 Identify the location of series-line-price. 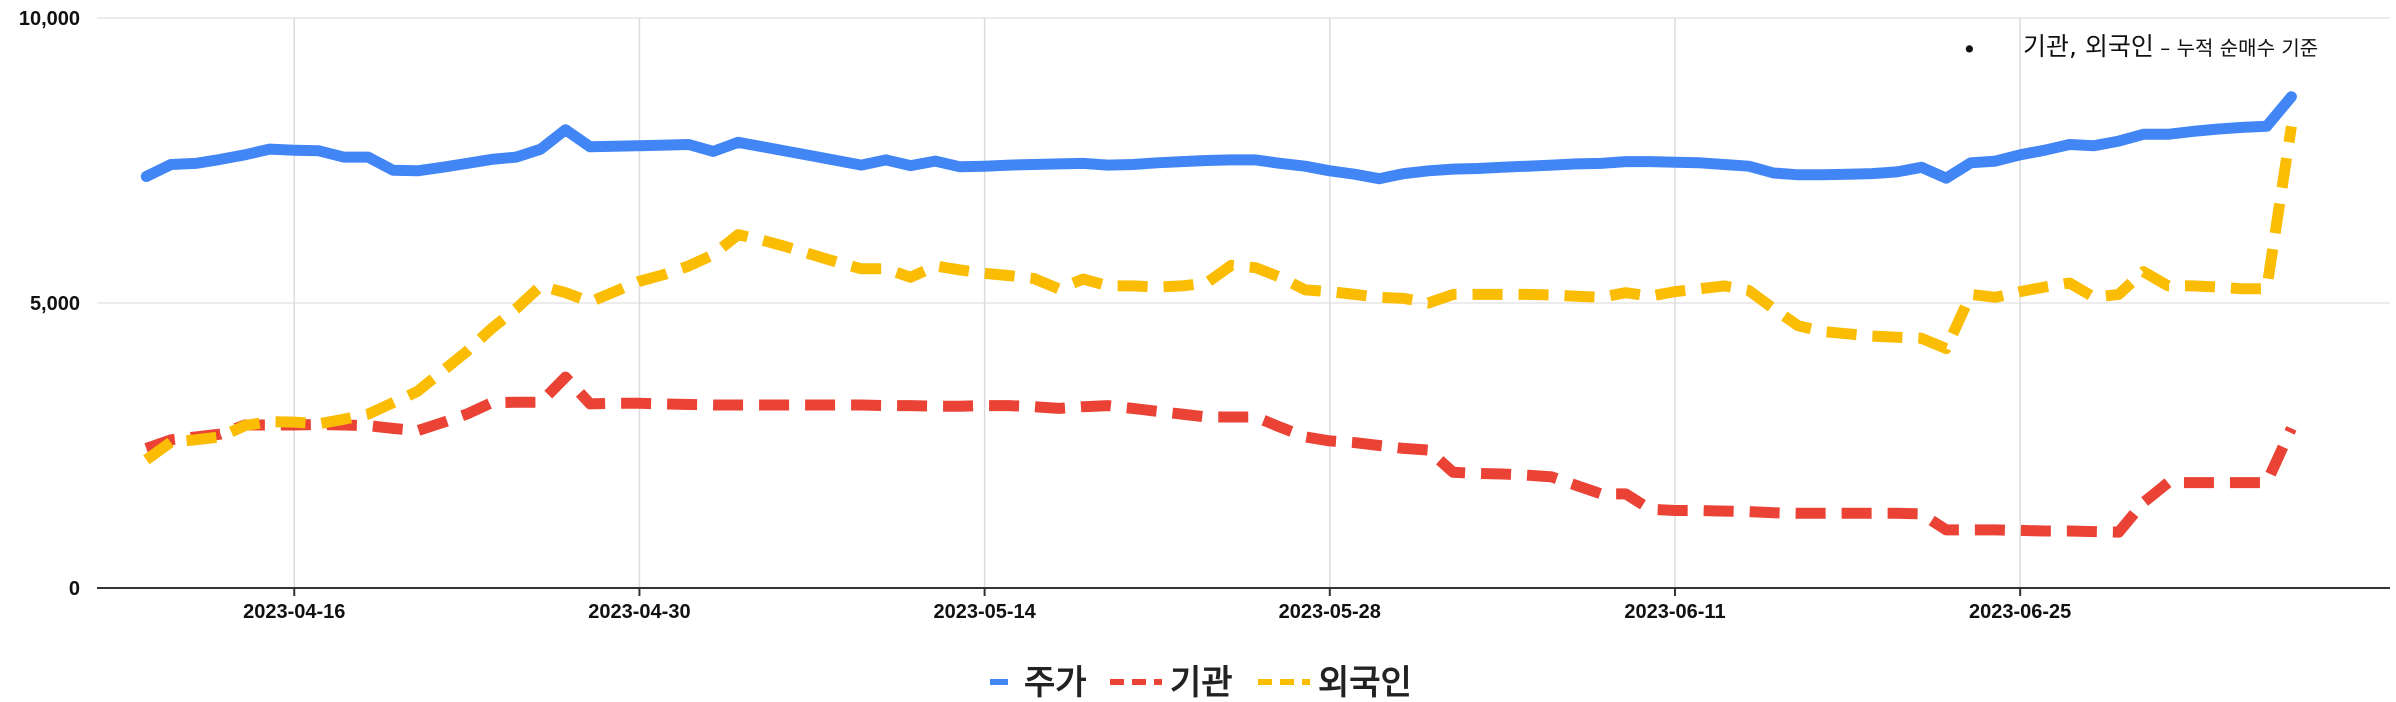
(1218, 138).